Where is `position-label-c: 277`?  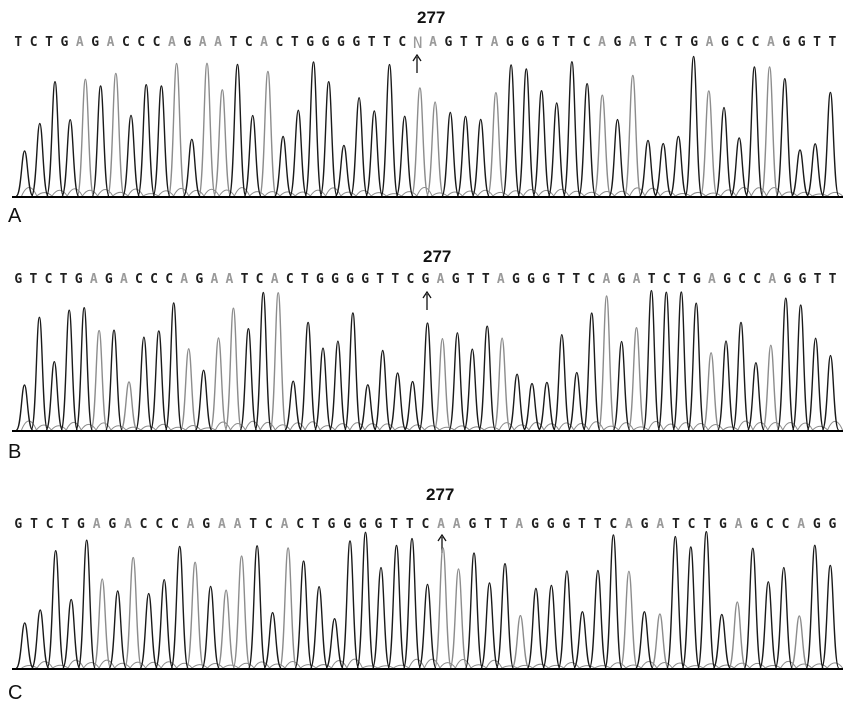
position-label-c: 277 is located at coordinates (440, 494).